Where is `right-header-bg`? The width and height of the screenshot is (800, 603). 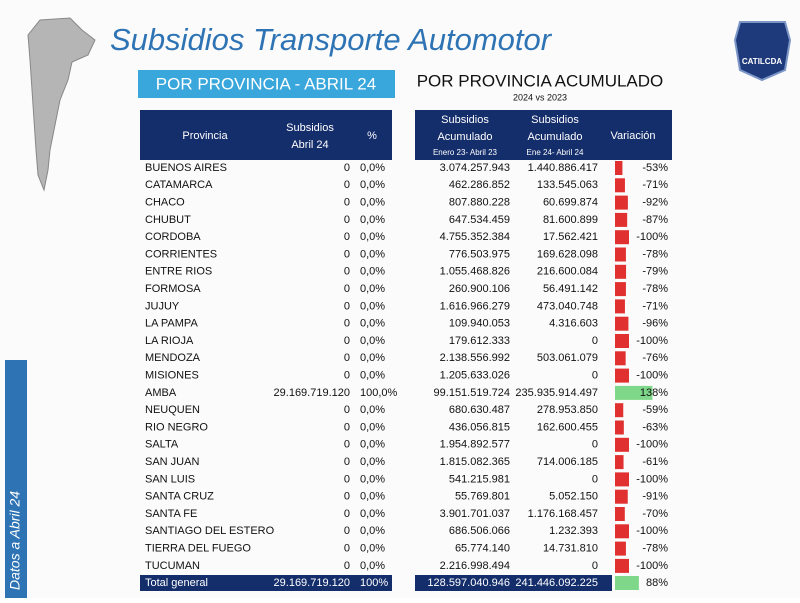 right-header-bg is located at coordinates (543, 135).